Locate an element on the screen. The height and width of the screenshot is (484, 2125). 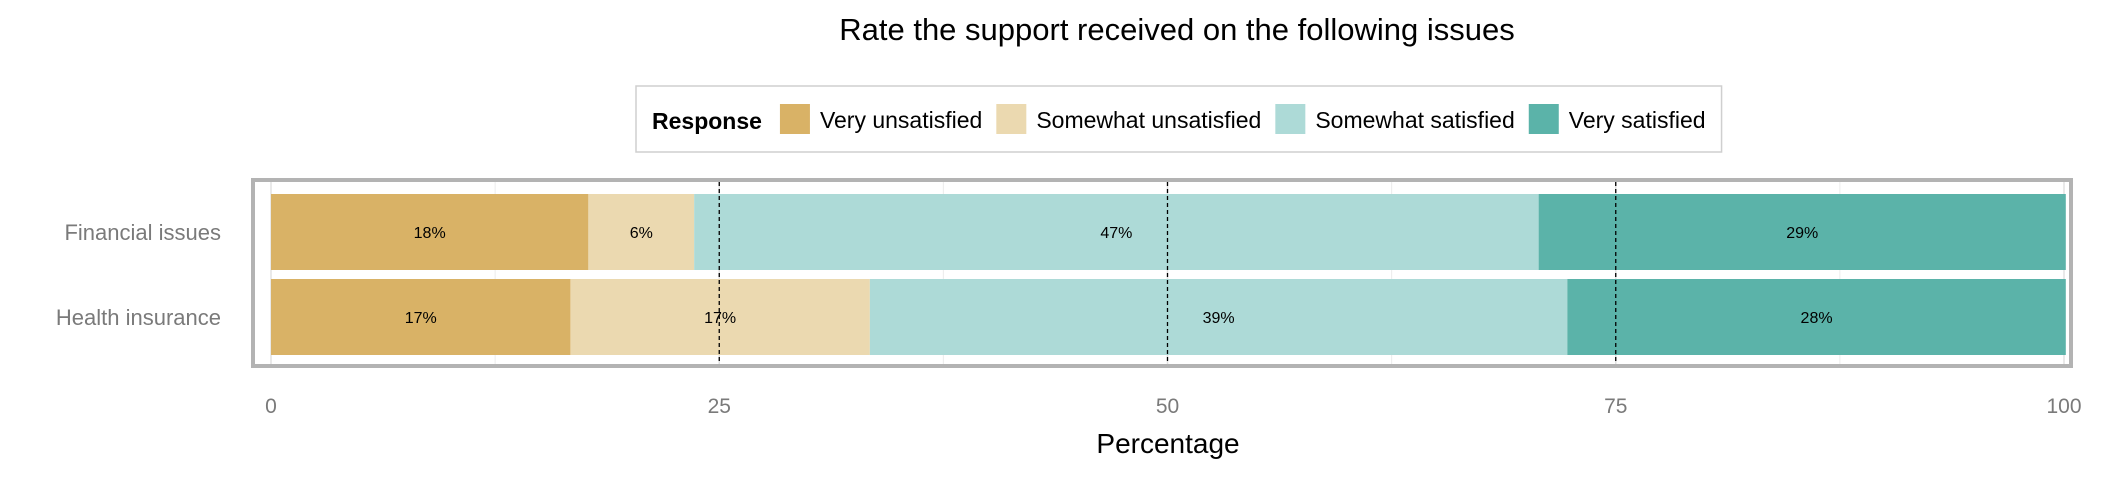
bar-value-label: 28% is located at coordinates (1817, 318).